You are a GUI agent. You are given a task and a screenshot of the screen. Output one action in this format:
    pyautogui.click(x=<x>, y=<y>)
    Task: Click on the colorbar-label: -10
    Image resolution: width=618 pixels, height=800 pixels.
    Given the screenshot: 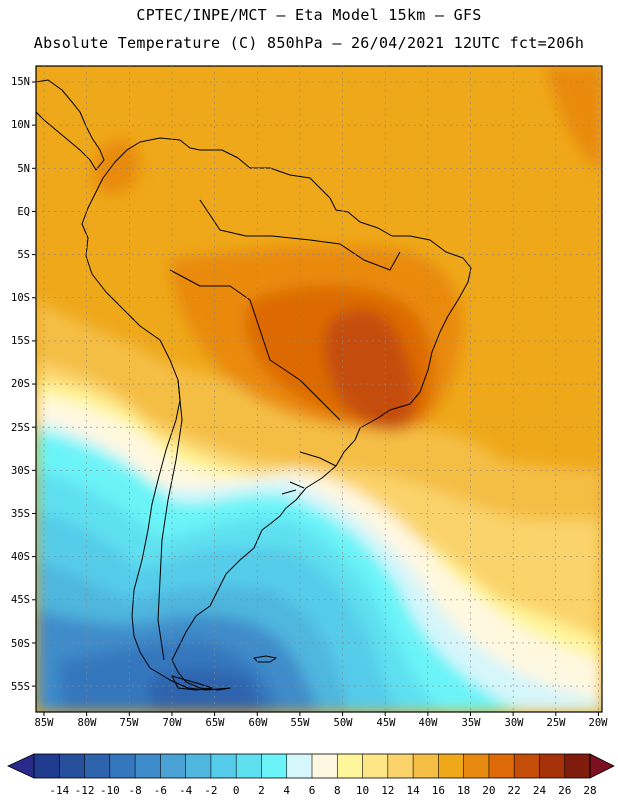 What is the action you would take?
    pyautogui.click(x=109, y=790)
    